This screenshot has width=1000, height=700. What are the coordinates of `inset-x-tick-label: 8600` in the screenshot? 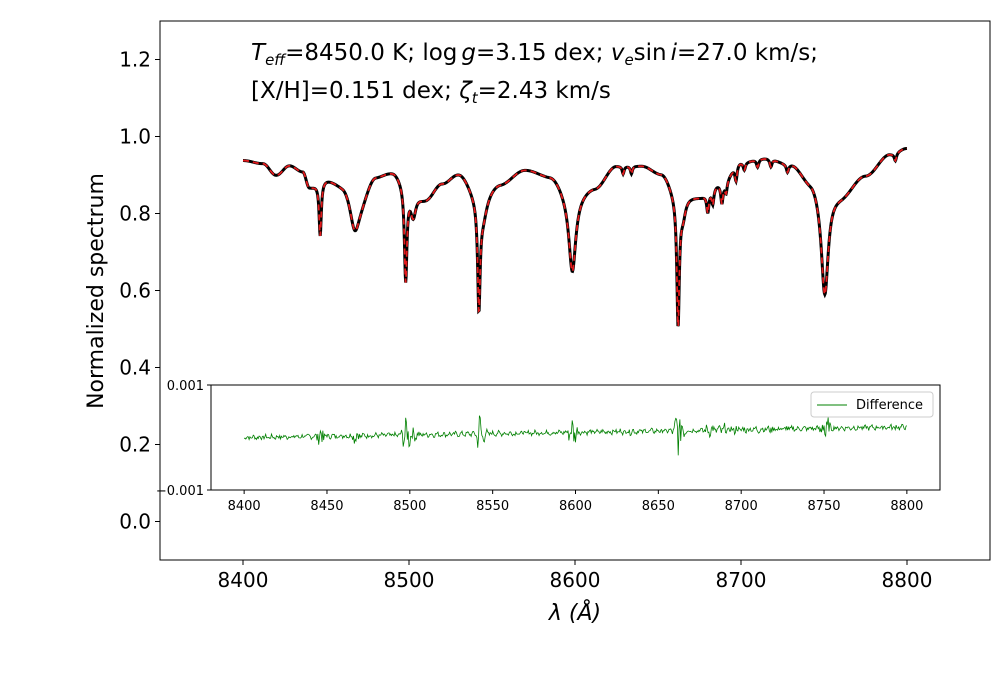 It's located at (575, 506).